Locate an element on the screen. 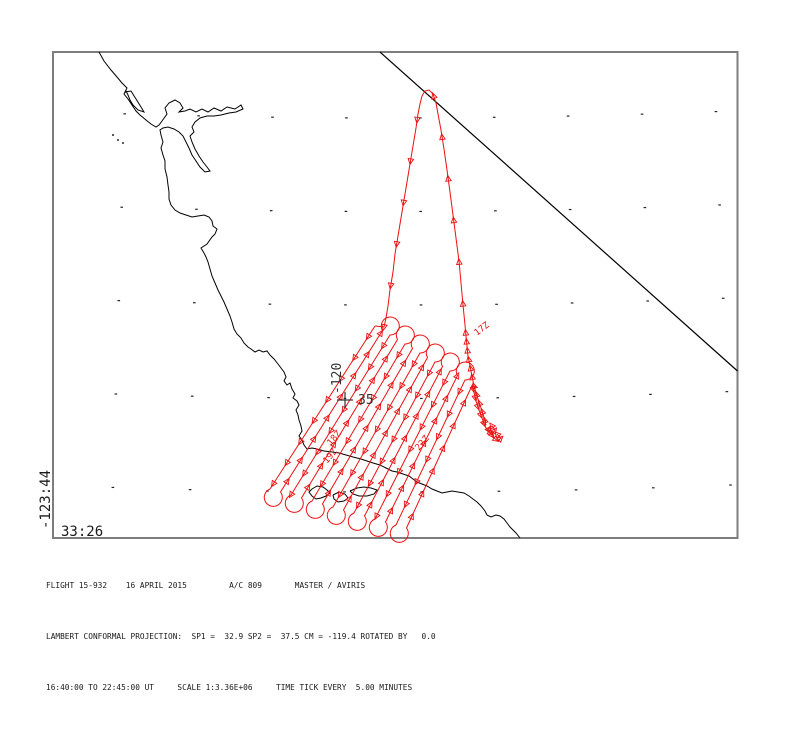  islet-dots is located at coordinates (118, 139).